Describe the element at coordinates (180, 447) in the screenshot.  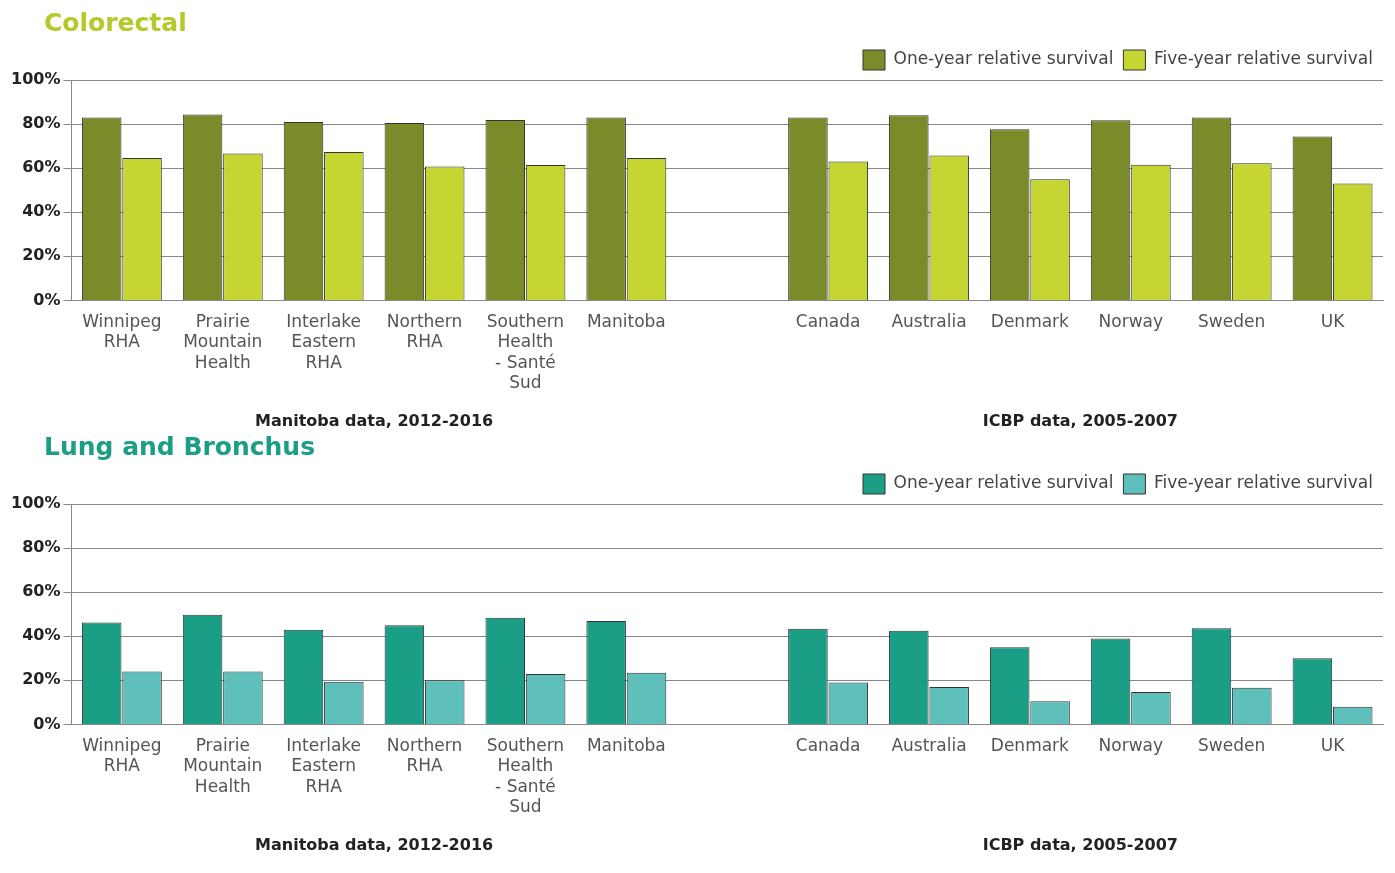
I see `chart-title: Lung and Bronchus` at that location.